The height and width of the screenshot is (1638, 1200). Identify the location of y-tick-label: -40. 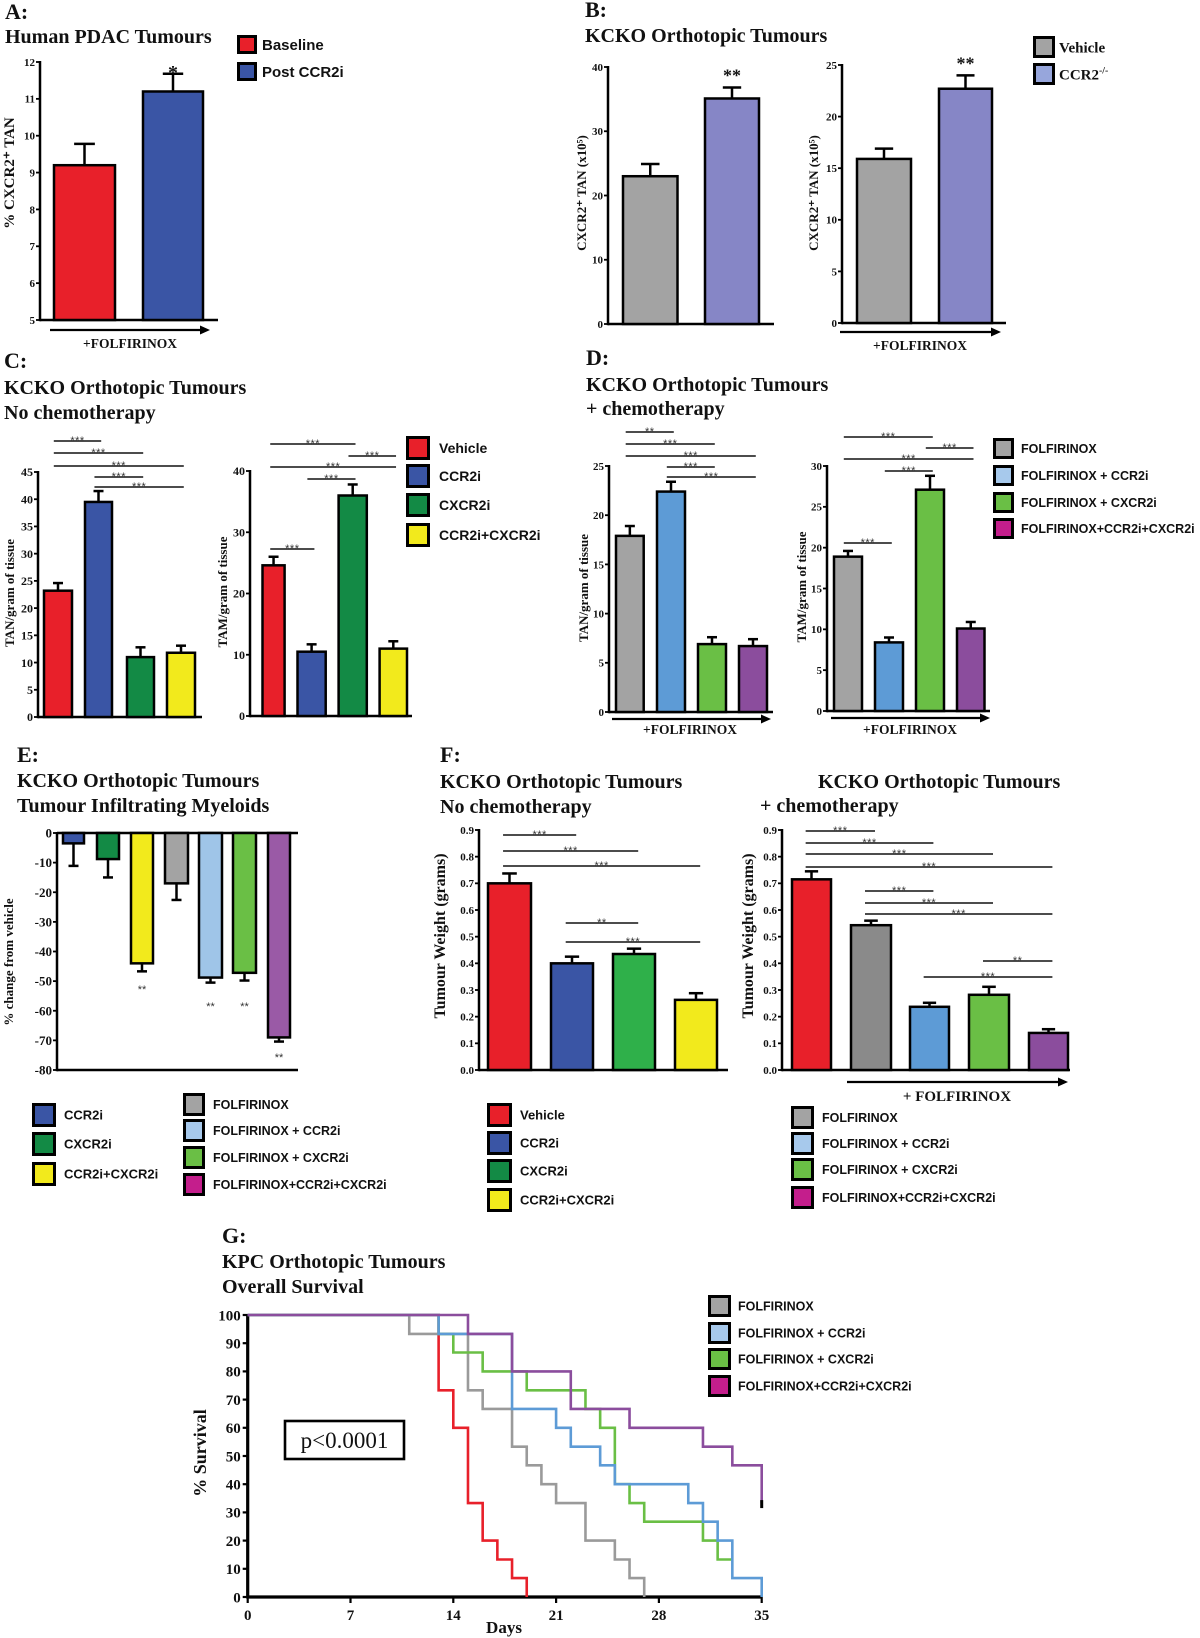
(43, 951).